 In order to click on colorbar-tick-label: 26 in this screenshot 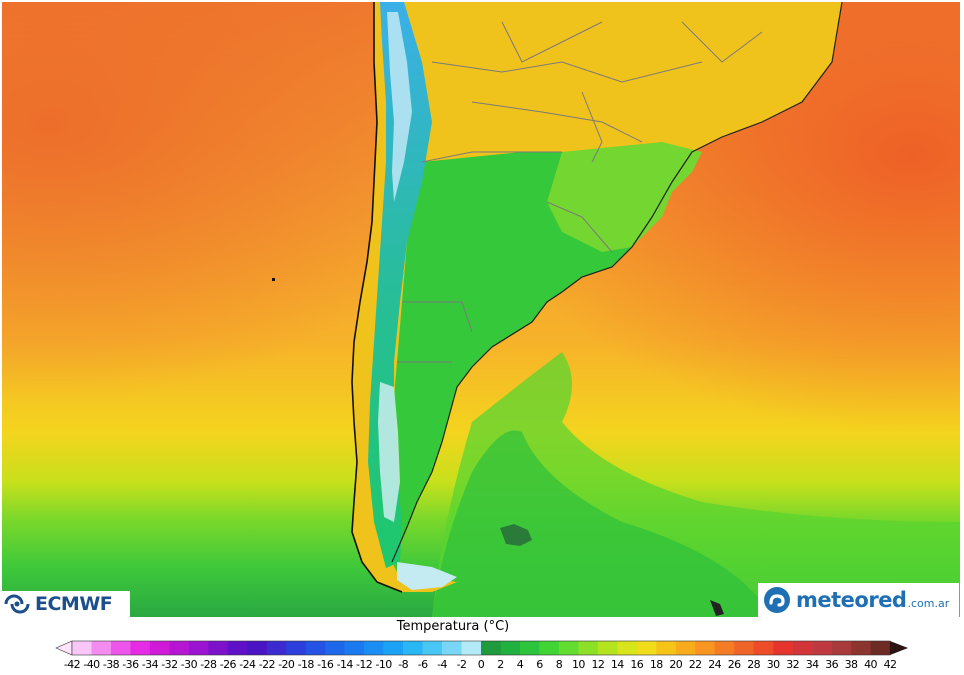, I will do `click(734, 664)`.